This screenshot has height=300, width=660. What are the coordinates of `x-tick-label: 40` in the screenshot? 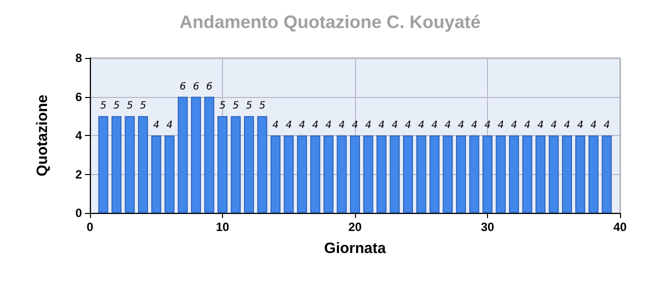 It's located at (620, 227).